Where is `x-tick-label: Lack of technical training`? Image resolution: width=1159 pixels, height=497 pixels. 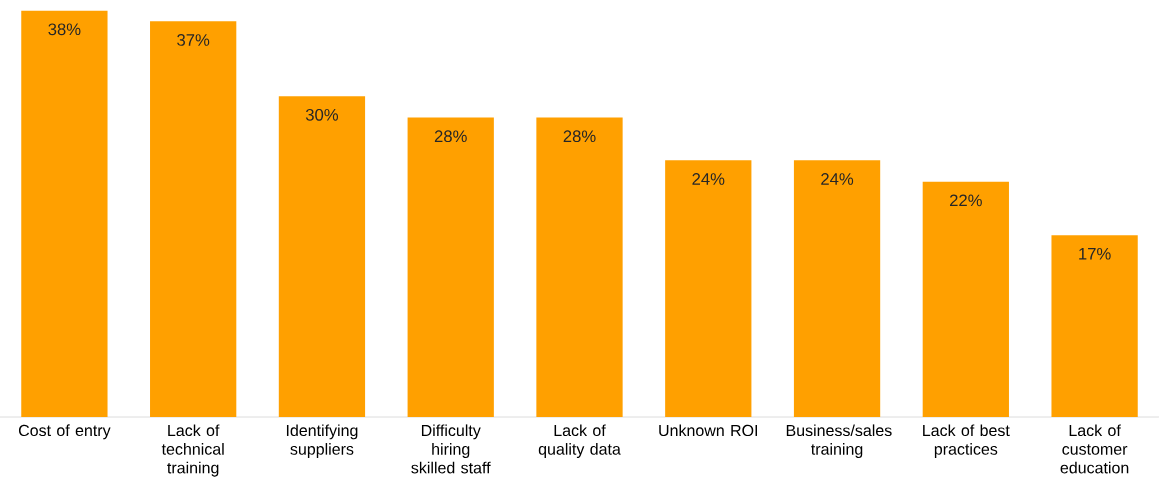 x-tick-label: Lack of technical training is located at coordinates (192, 450).